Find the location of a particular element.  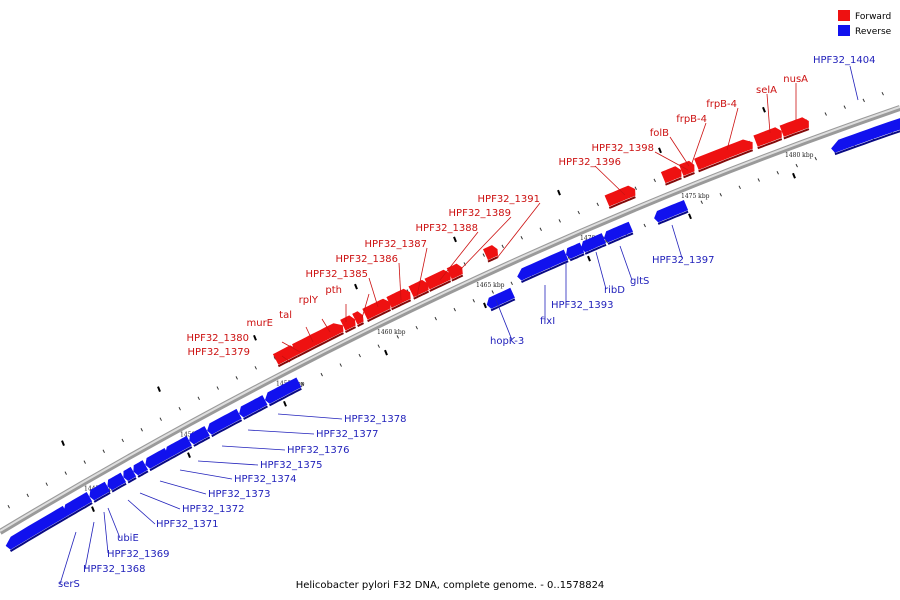

reverse-gene-0-body is located at coordinates (37, 527).